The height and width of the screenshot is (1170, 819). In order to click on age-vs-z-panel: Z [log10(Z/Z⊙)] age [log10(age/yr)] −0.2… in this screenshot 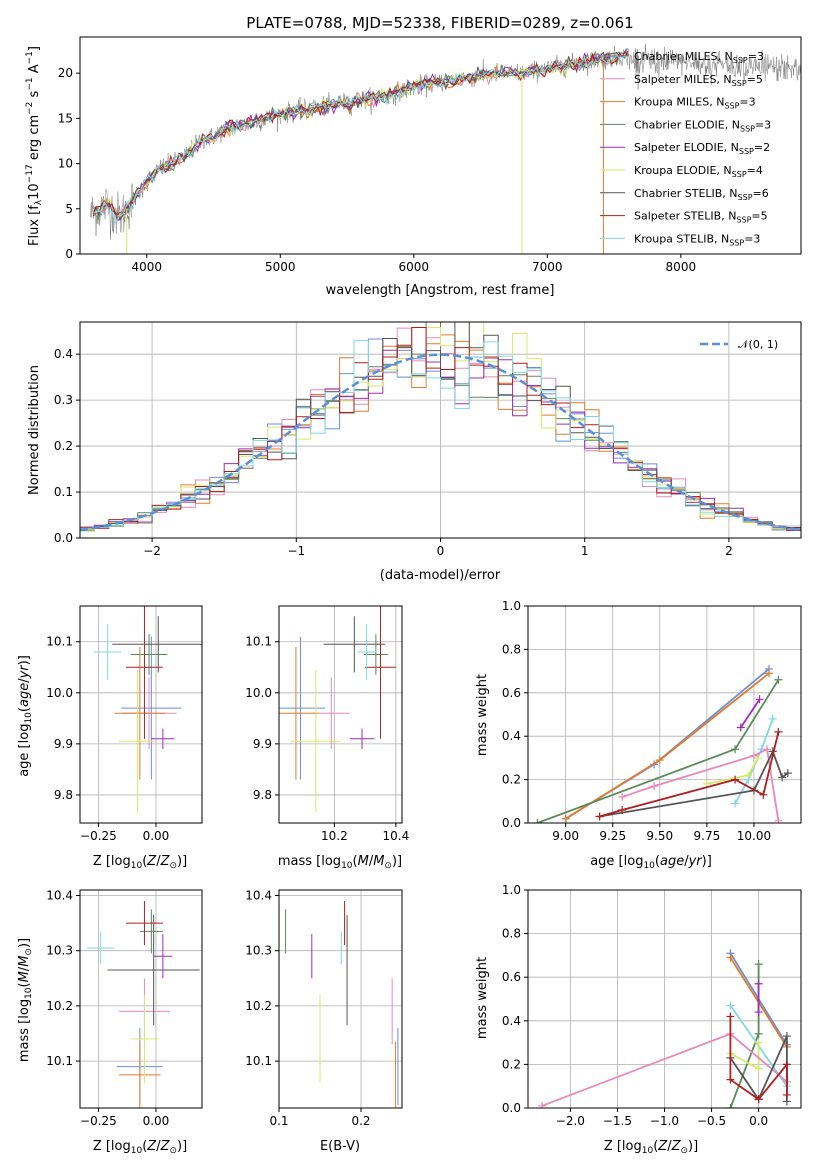, I will do `click(110, 738)`.